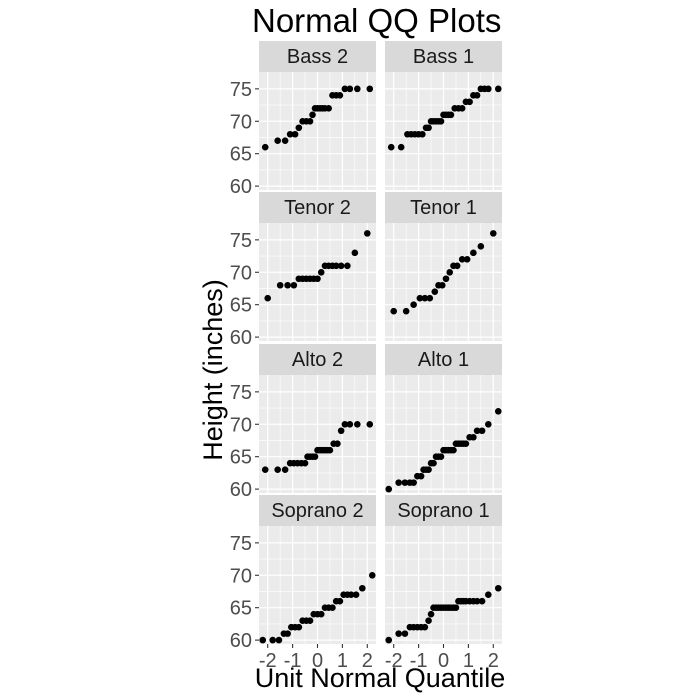  Describe the element at coordinates (303, 583) in the screenshot. I see `facet-panel: Soprano 2 60 65 70 75 -2 -1 0 1 2` at that location.